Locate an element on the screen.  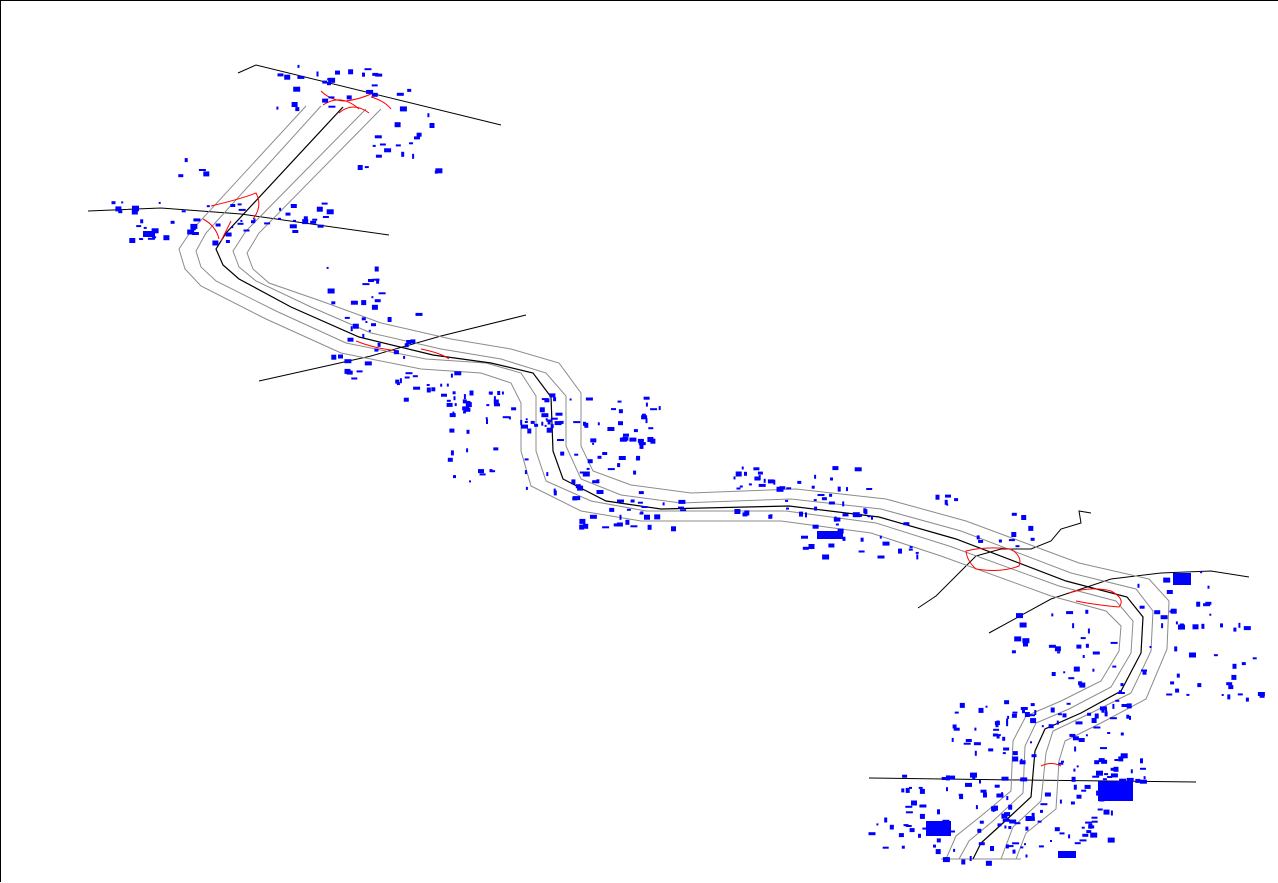
interchange-ramp is located at coordinates (226, 231).